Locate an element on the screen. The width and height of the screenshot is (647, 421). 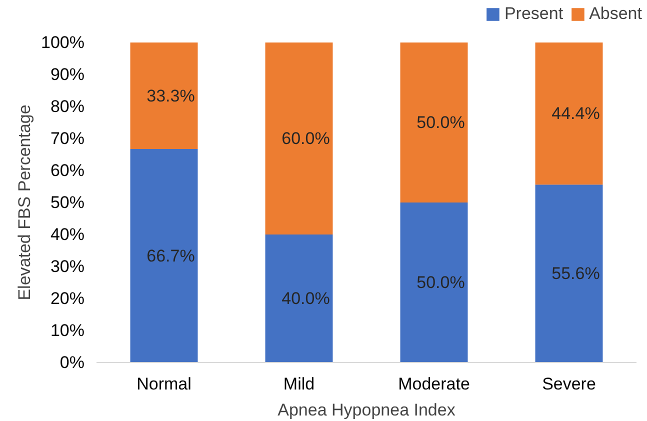
y-tick-label: 100% is located at coordinates (63, 42).